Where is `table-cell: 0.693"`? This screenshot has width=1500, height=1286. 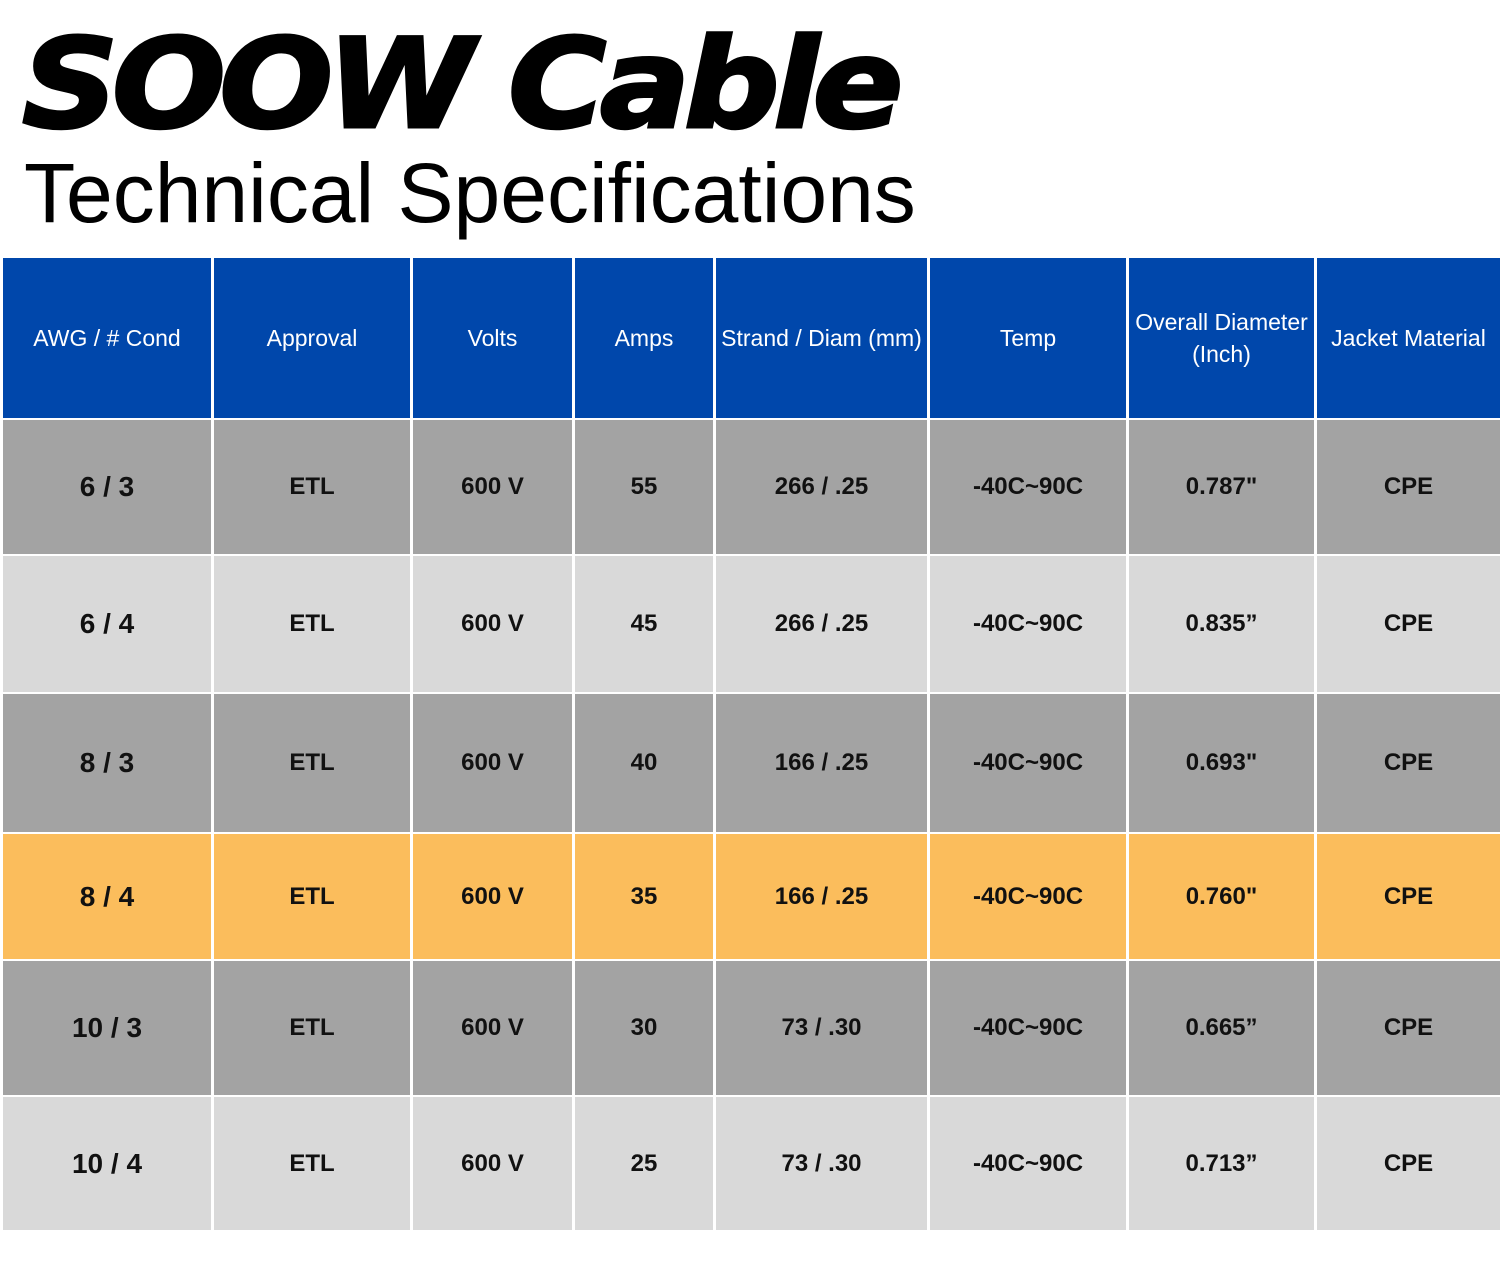
table-cell: 0.693" is located at coordinates (1221, 763).